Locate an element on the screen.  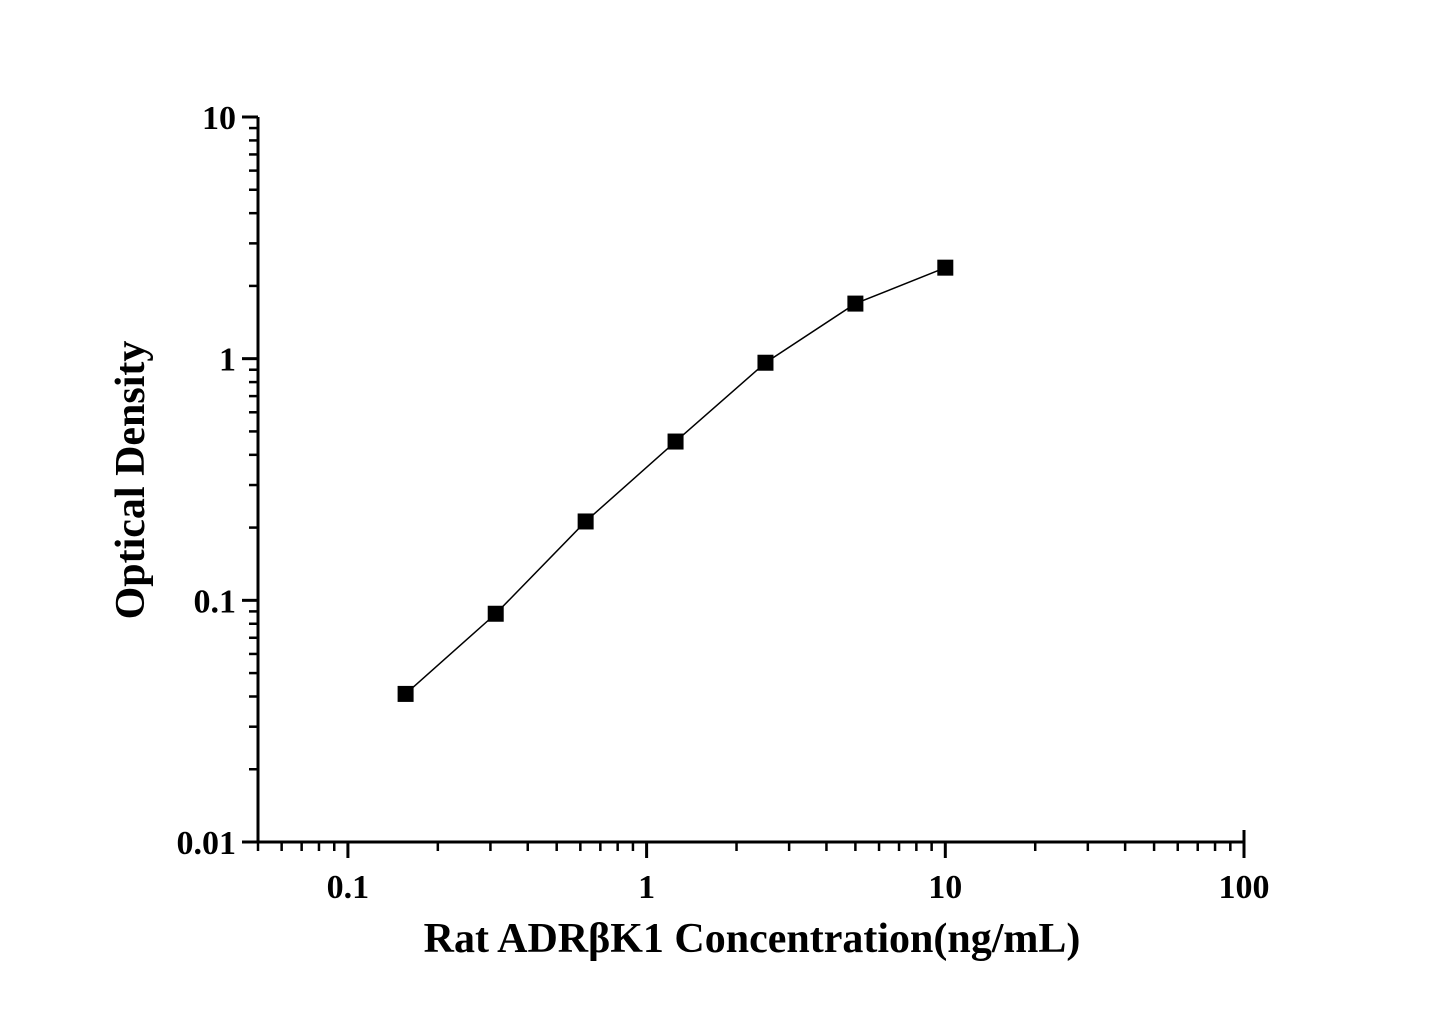
x-tick-label: 10 is located at coordinates (945, 887).